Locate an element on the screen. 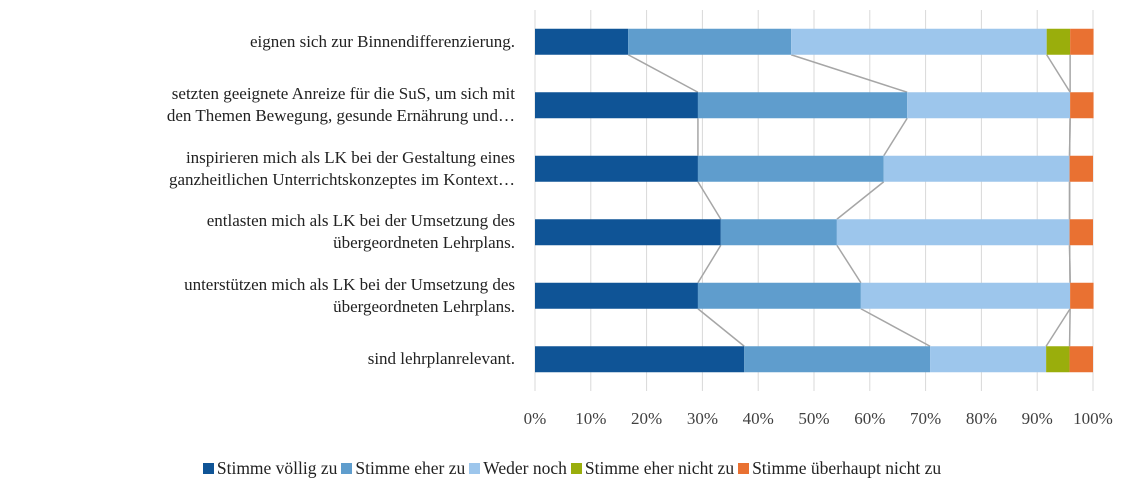 This screenshot has width=1148, height=485. legend-label: Stimme eher zu is located at coordinates (410, 468).